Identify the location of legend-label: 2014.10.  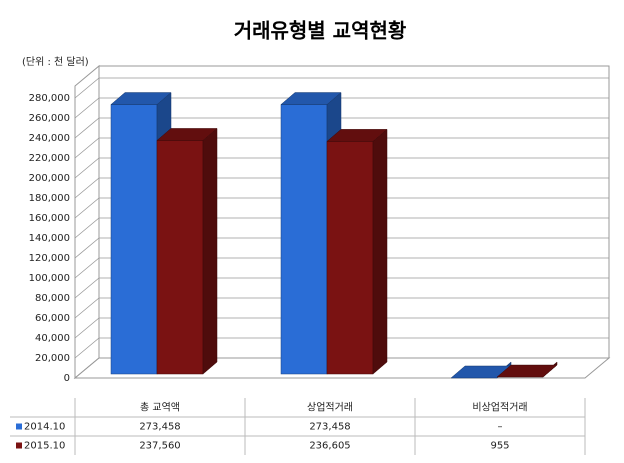
(44, 427).